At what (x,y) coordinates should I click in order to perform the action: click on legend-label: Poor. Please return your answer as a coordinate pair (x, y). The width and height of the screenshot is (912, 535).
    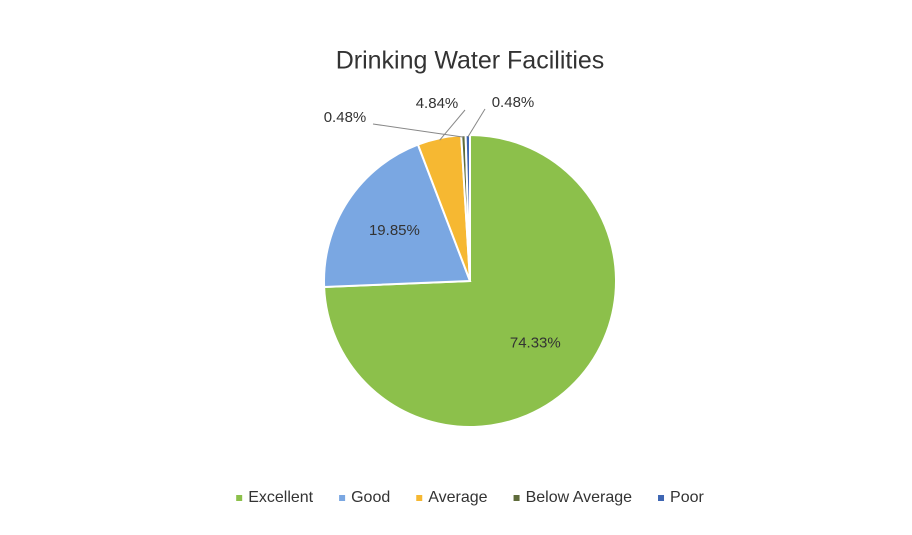
    Looking at the image, I should click on (687, 497).